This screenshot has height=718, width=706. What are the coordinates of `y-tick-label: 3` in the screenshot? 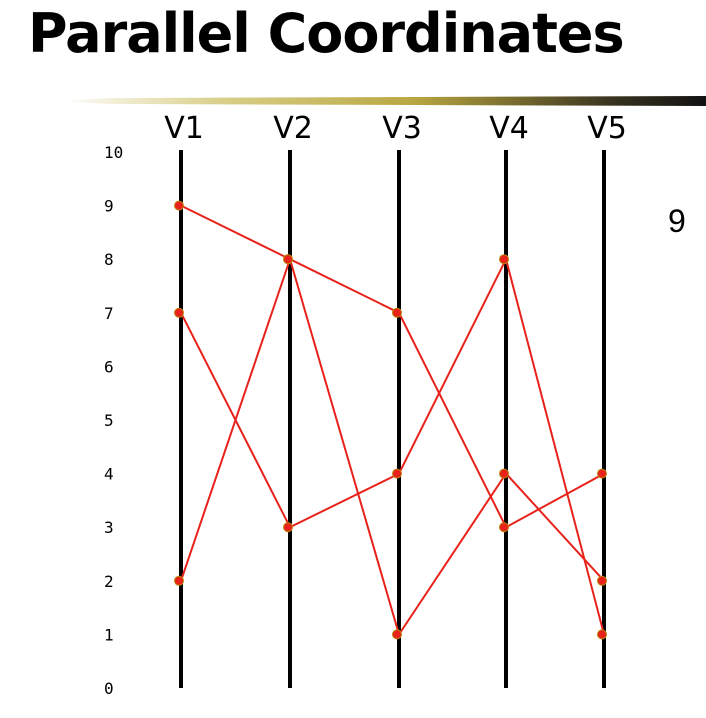 It's located at (109, 527).